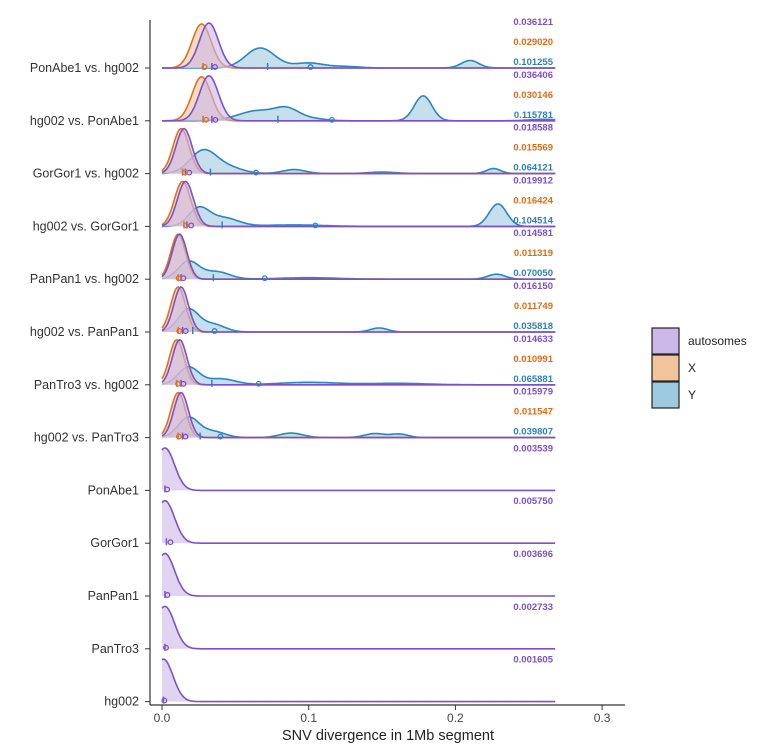 This screenshot has height=755, width=768. I want to click on mean-value-label: 0.070050, so click(533, 273).